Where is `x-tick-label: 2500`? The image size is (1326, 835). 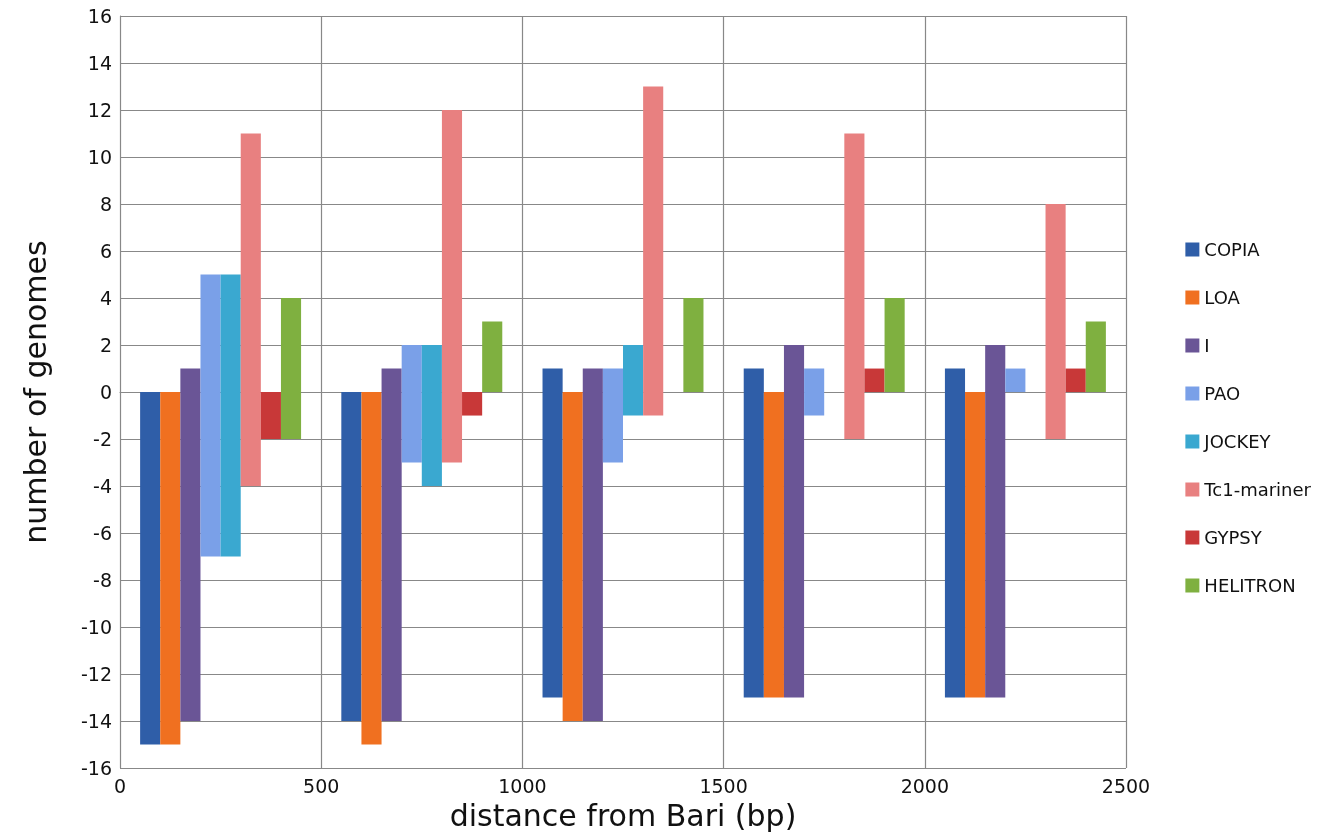
x-tick-label: 2500 is located at coordinates (1126, 785).